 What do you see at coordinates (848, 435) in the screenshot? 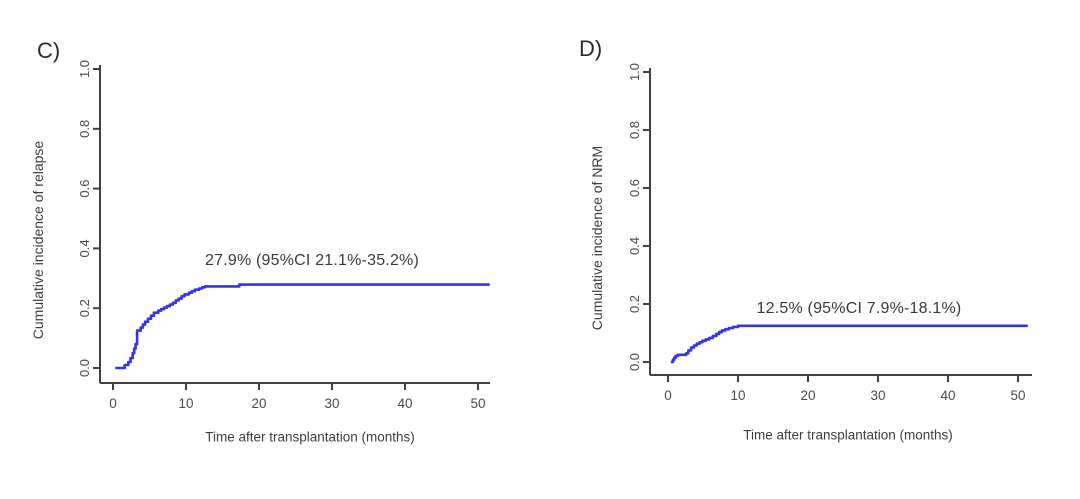
I see `x-axis-title-nrm: Time after transplantation (months)` at bounding box center [848, 435].